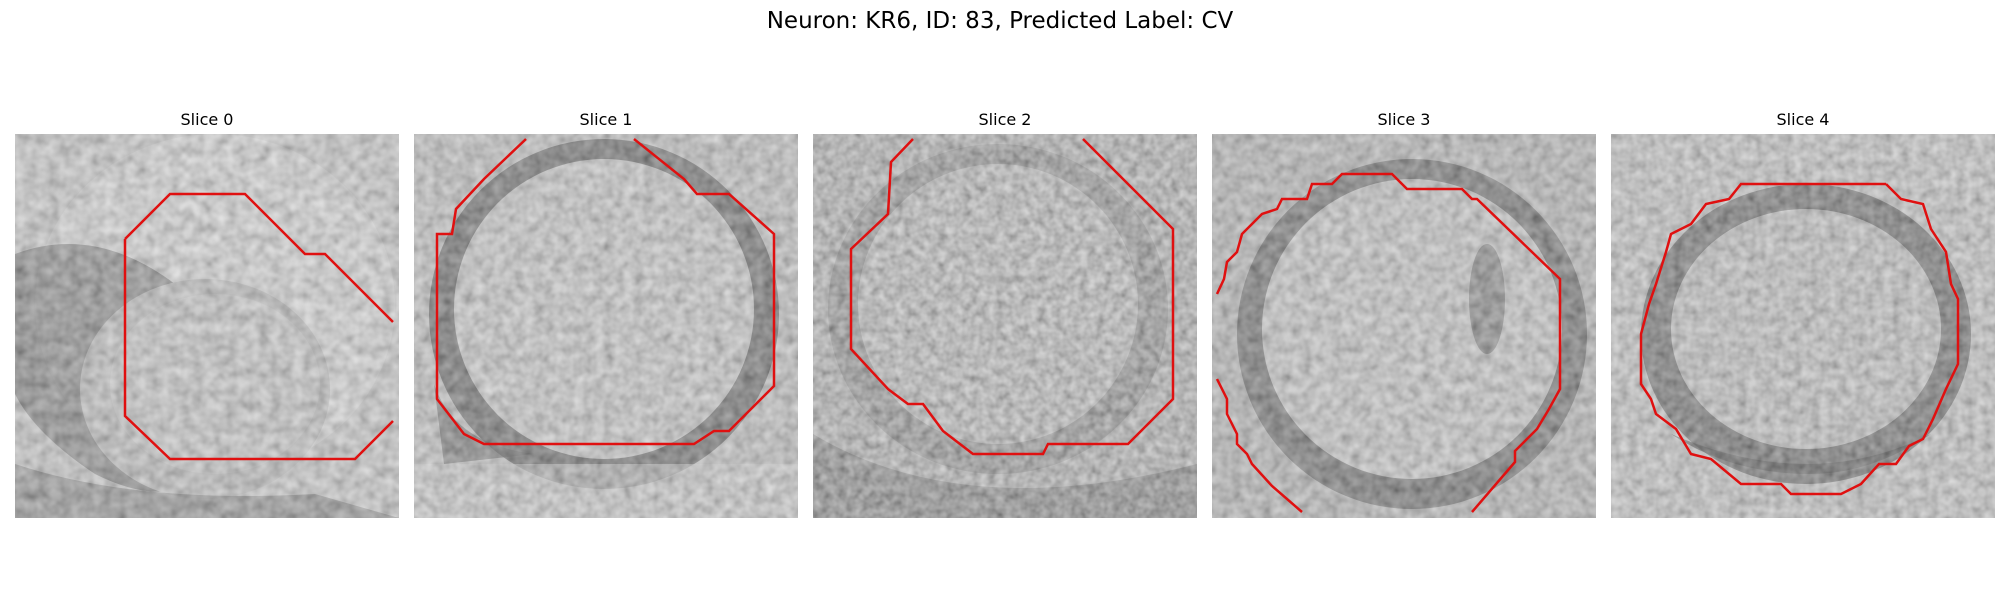  I want to click on slice-title: Slice 1, so click(606, 119).